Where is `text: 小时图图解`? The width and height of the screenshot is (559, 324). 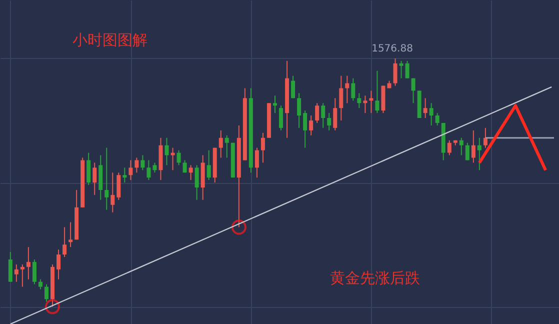 text: 小时图图解 is located at coordinates (110, 40).